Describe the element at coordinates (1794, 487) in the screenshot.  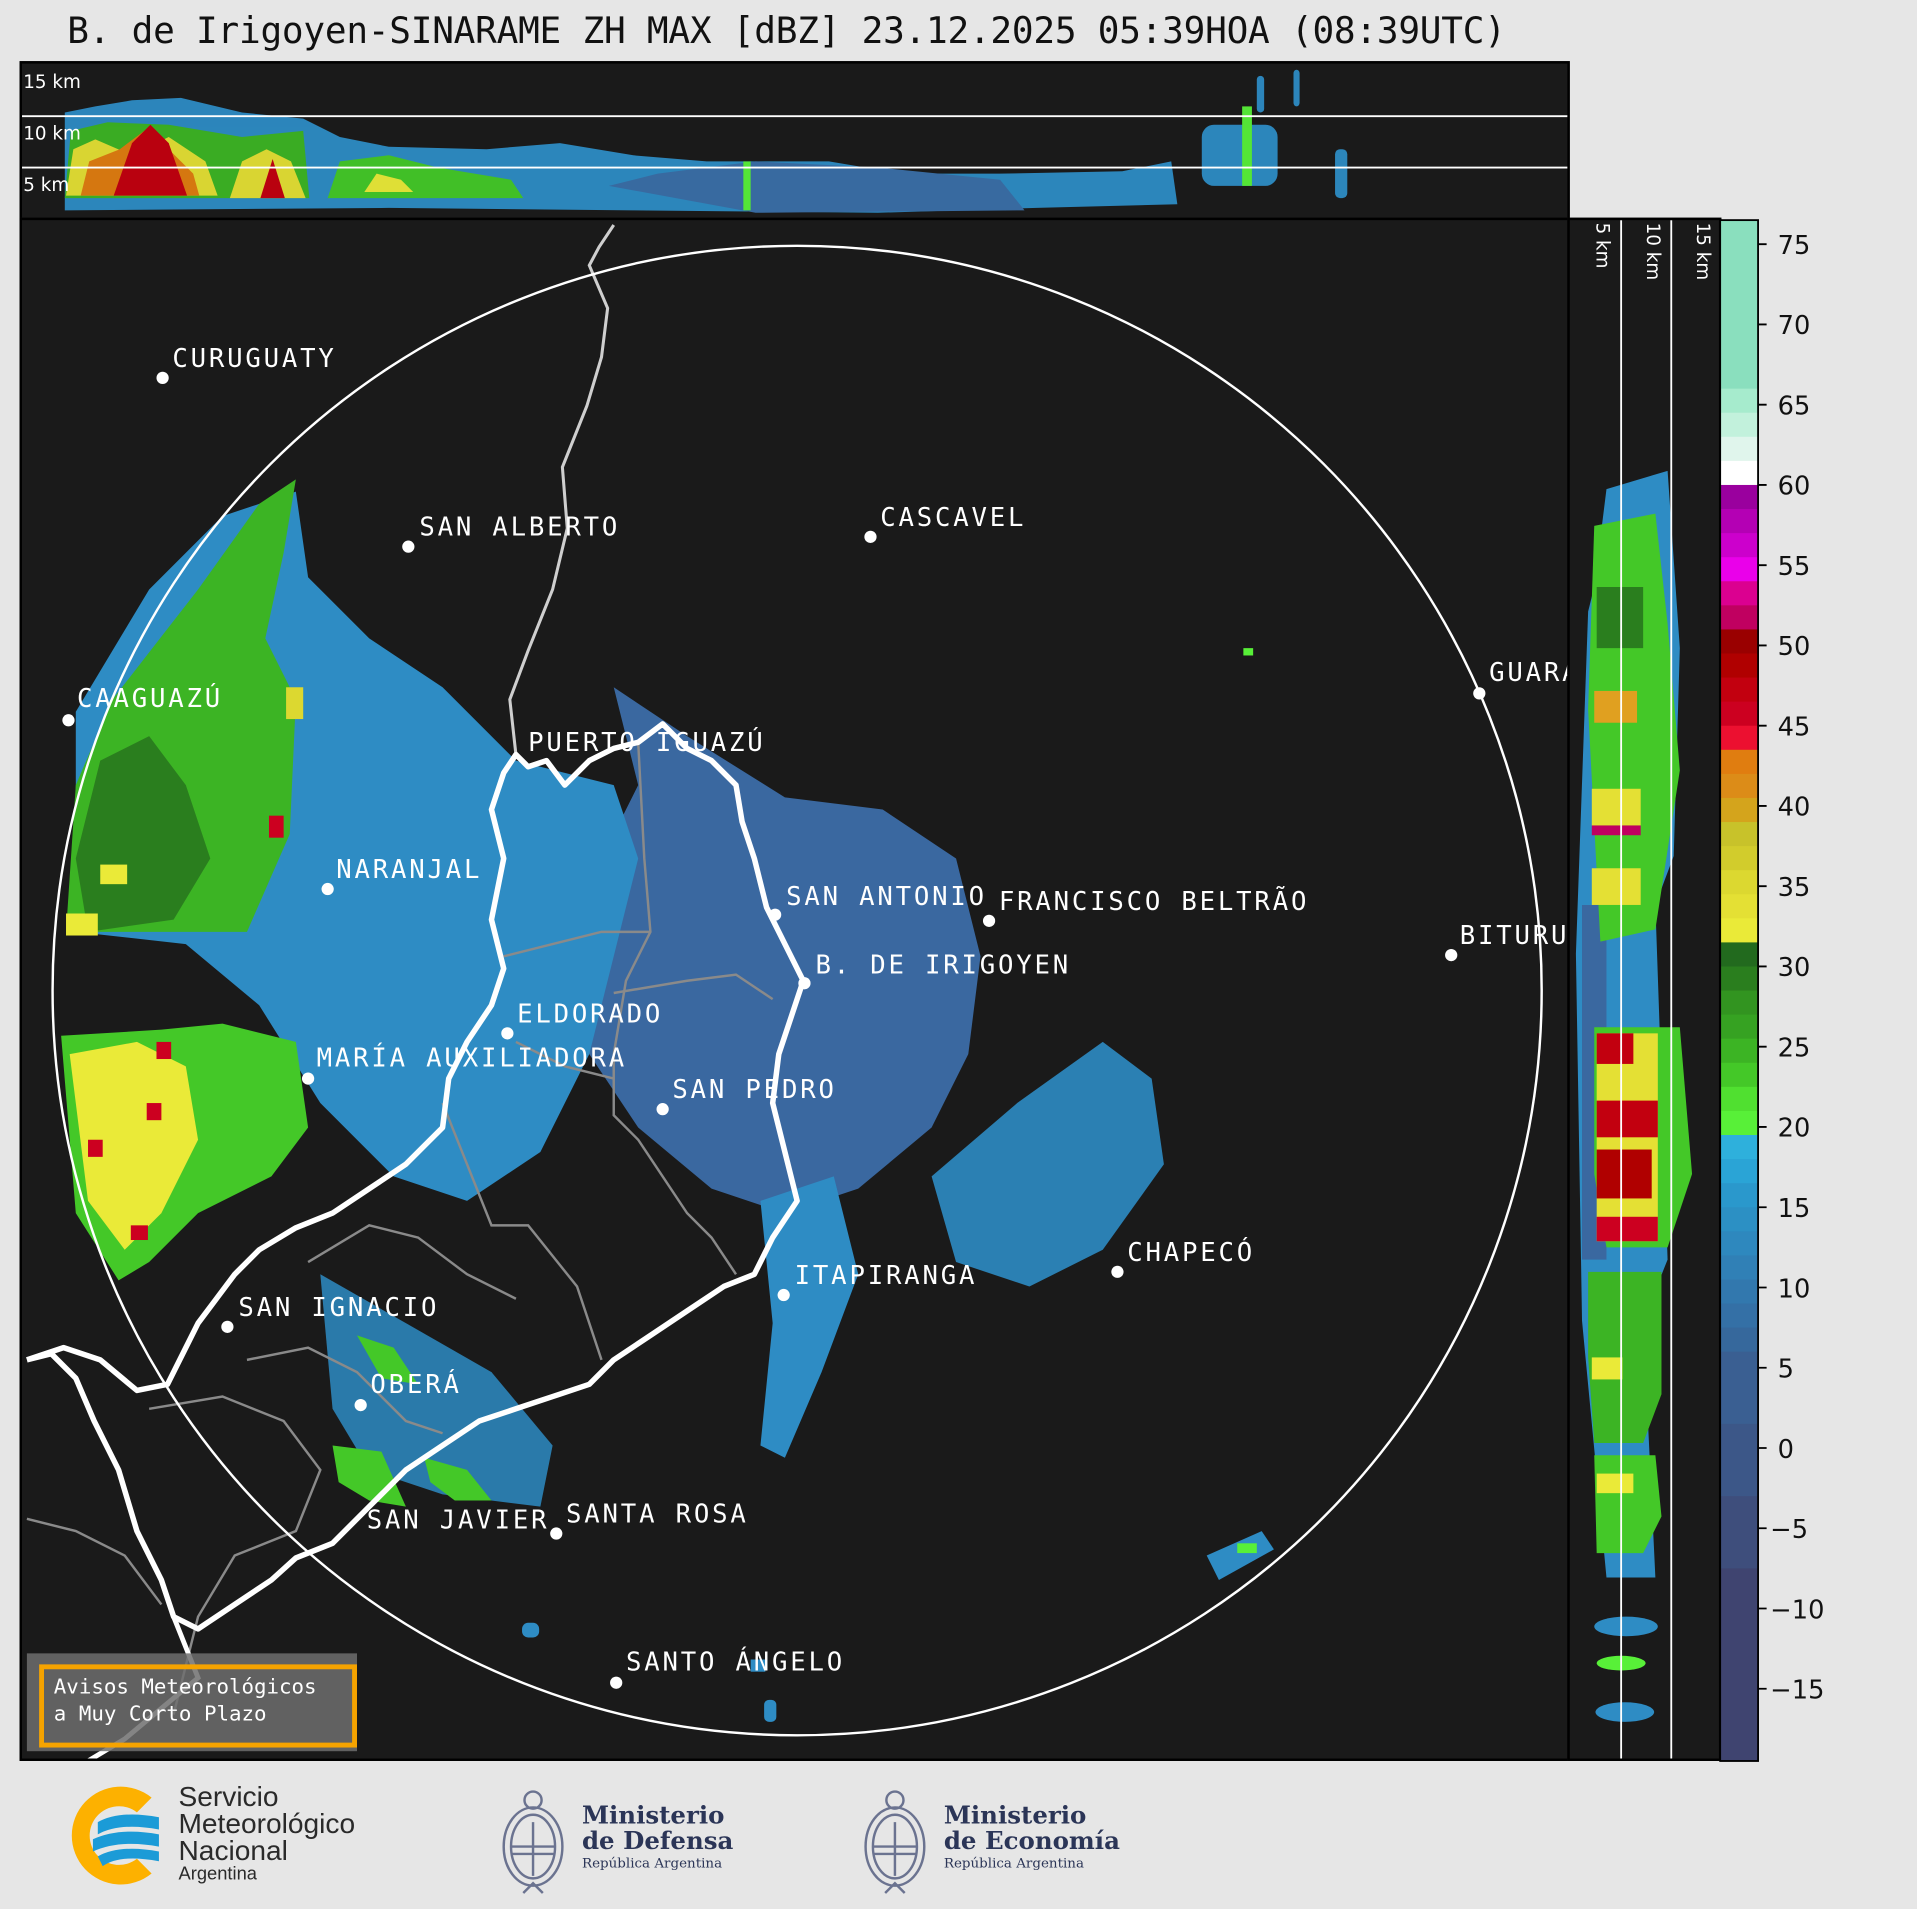
I see `colorbar-tick-label: 60` at that location.